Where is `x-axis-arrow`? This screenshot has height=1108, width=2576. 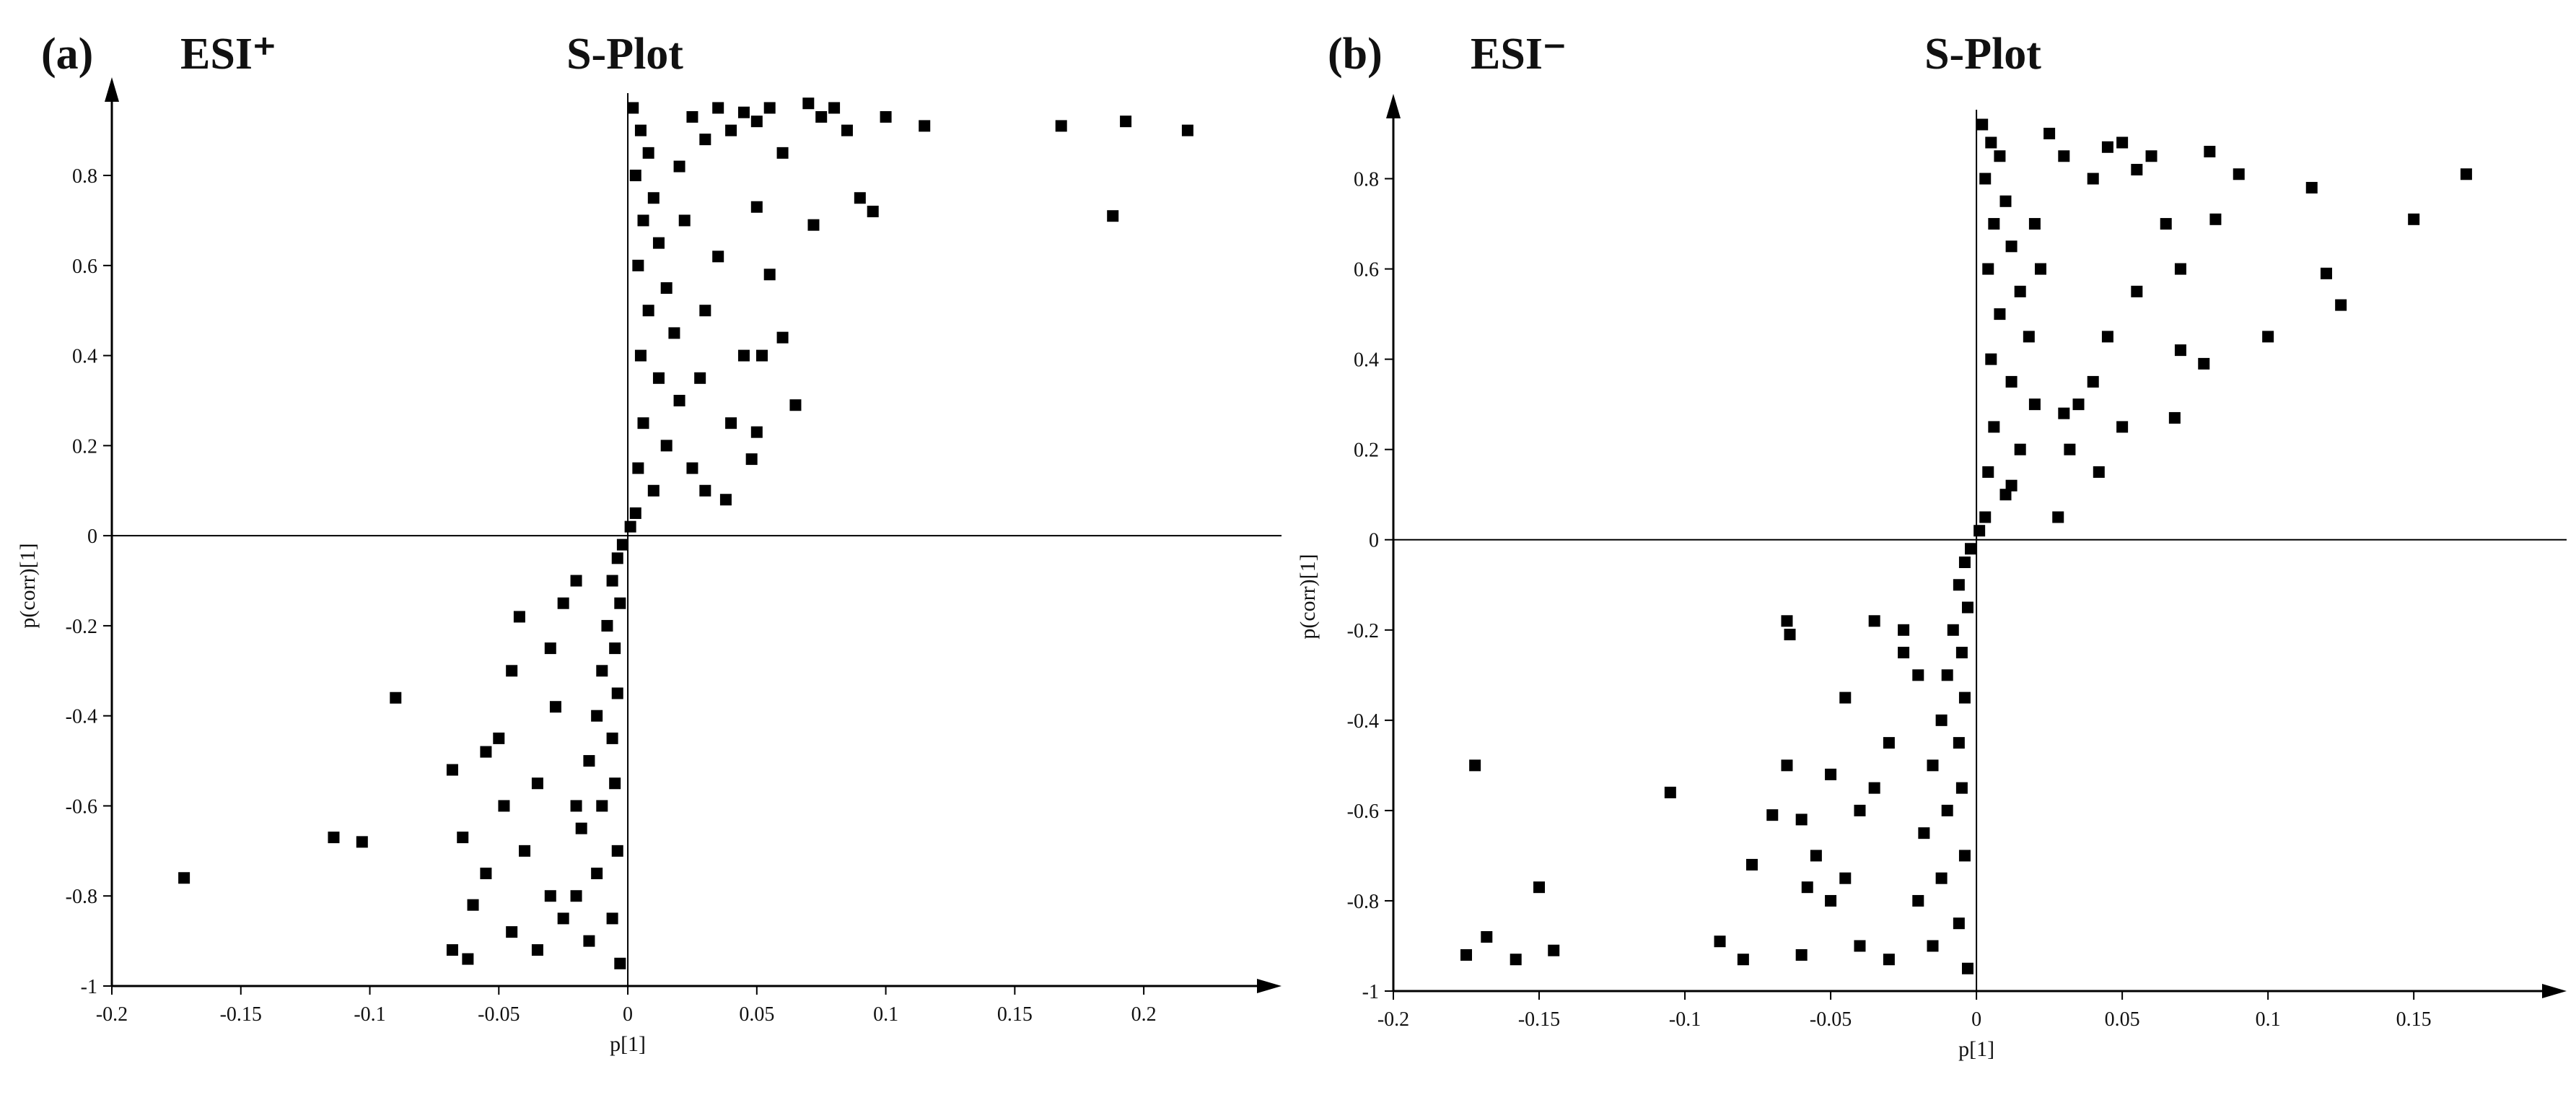 x-axis-arrow is located at coordinates (2554, 991).